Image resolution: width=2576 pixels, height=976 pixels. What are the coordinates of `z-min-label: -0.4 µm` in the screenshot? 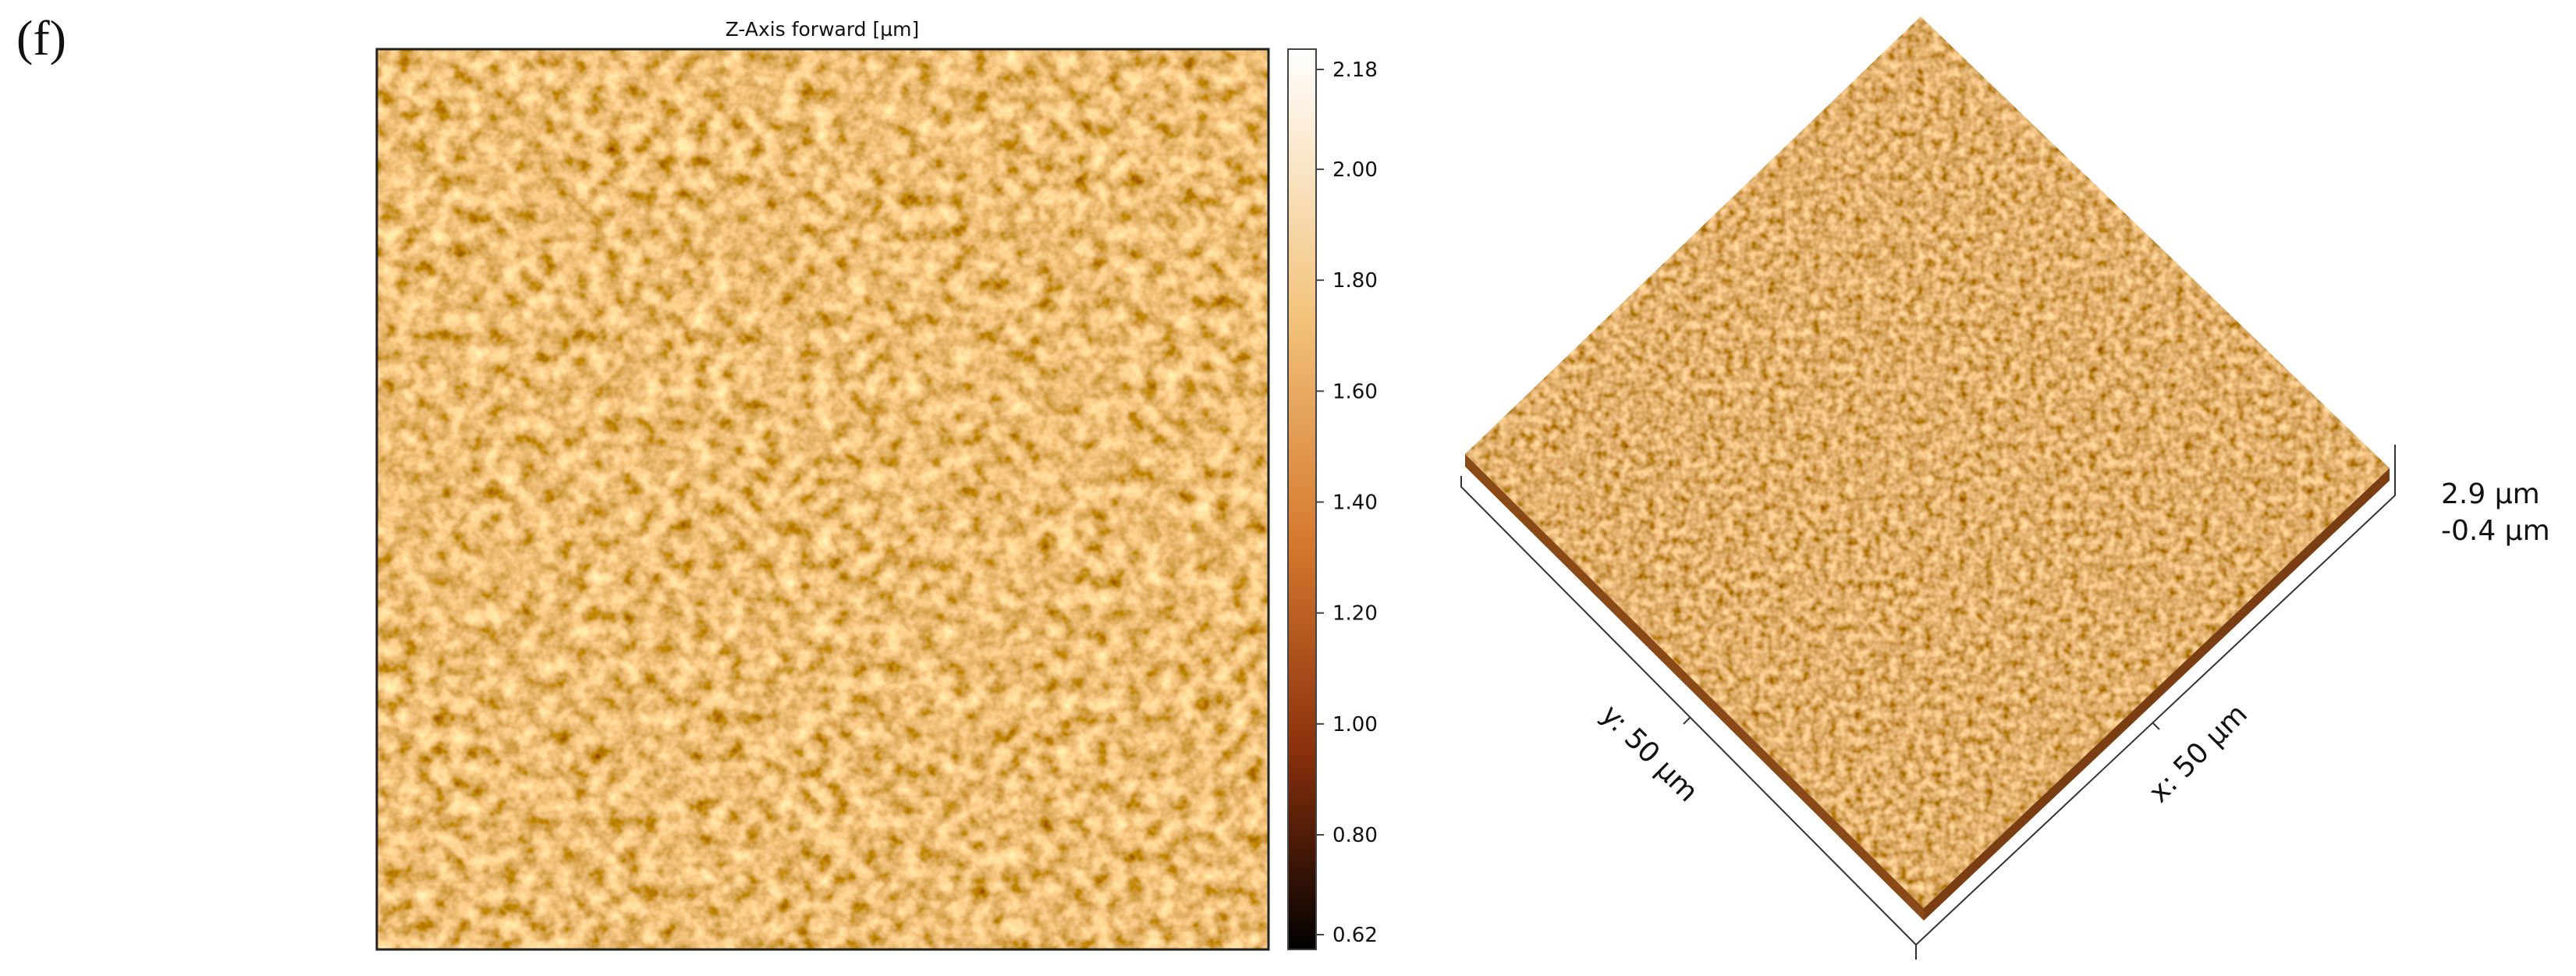 It's located at (2495, 531).